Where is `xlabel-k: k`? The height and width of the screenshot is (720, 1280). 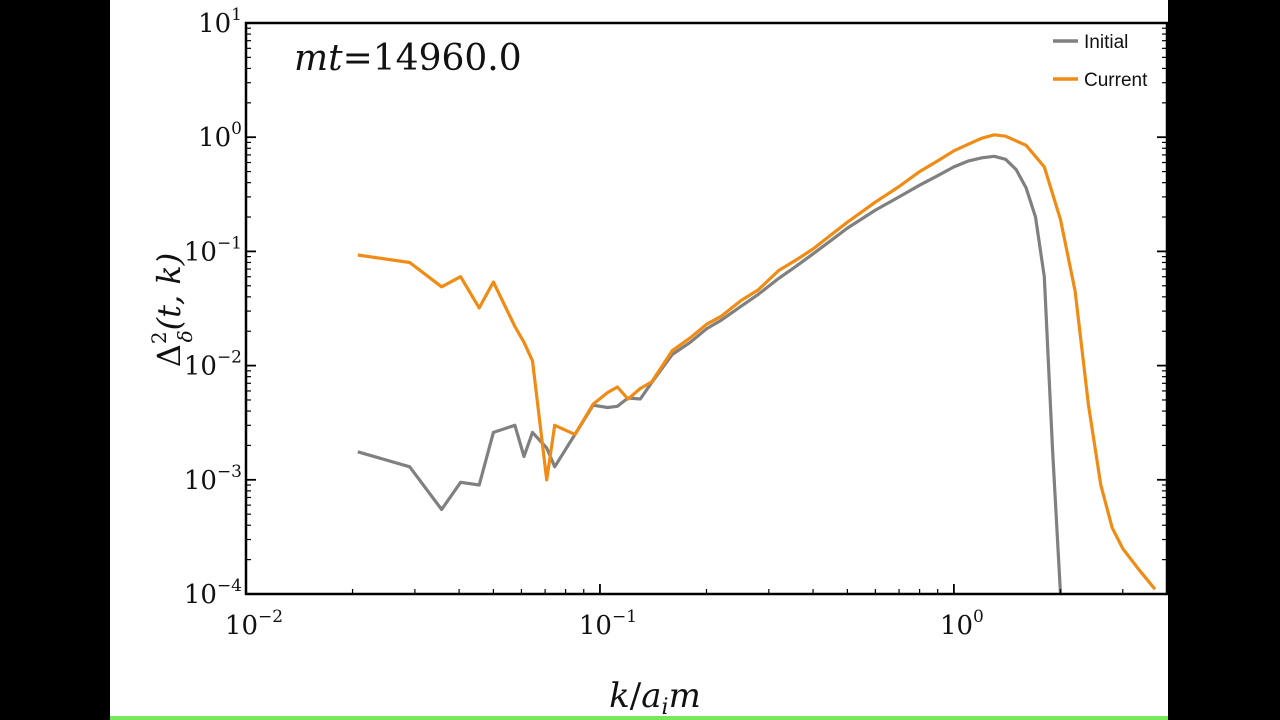
xlabel-k: k is located at coordinates (619, 696).